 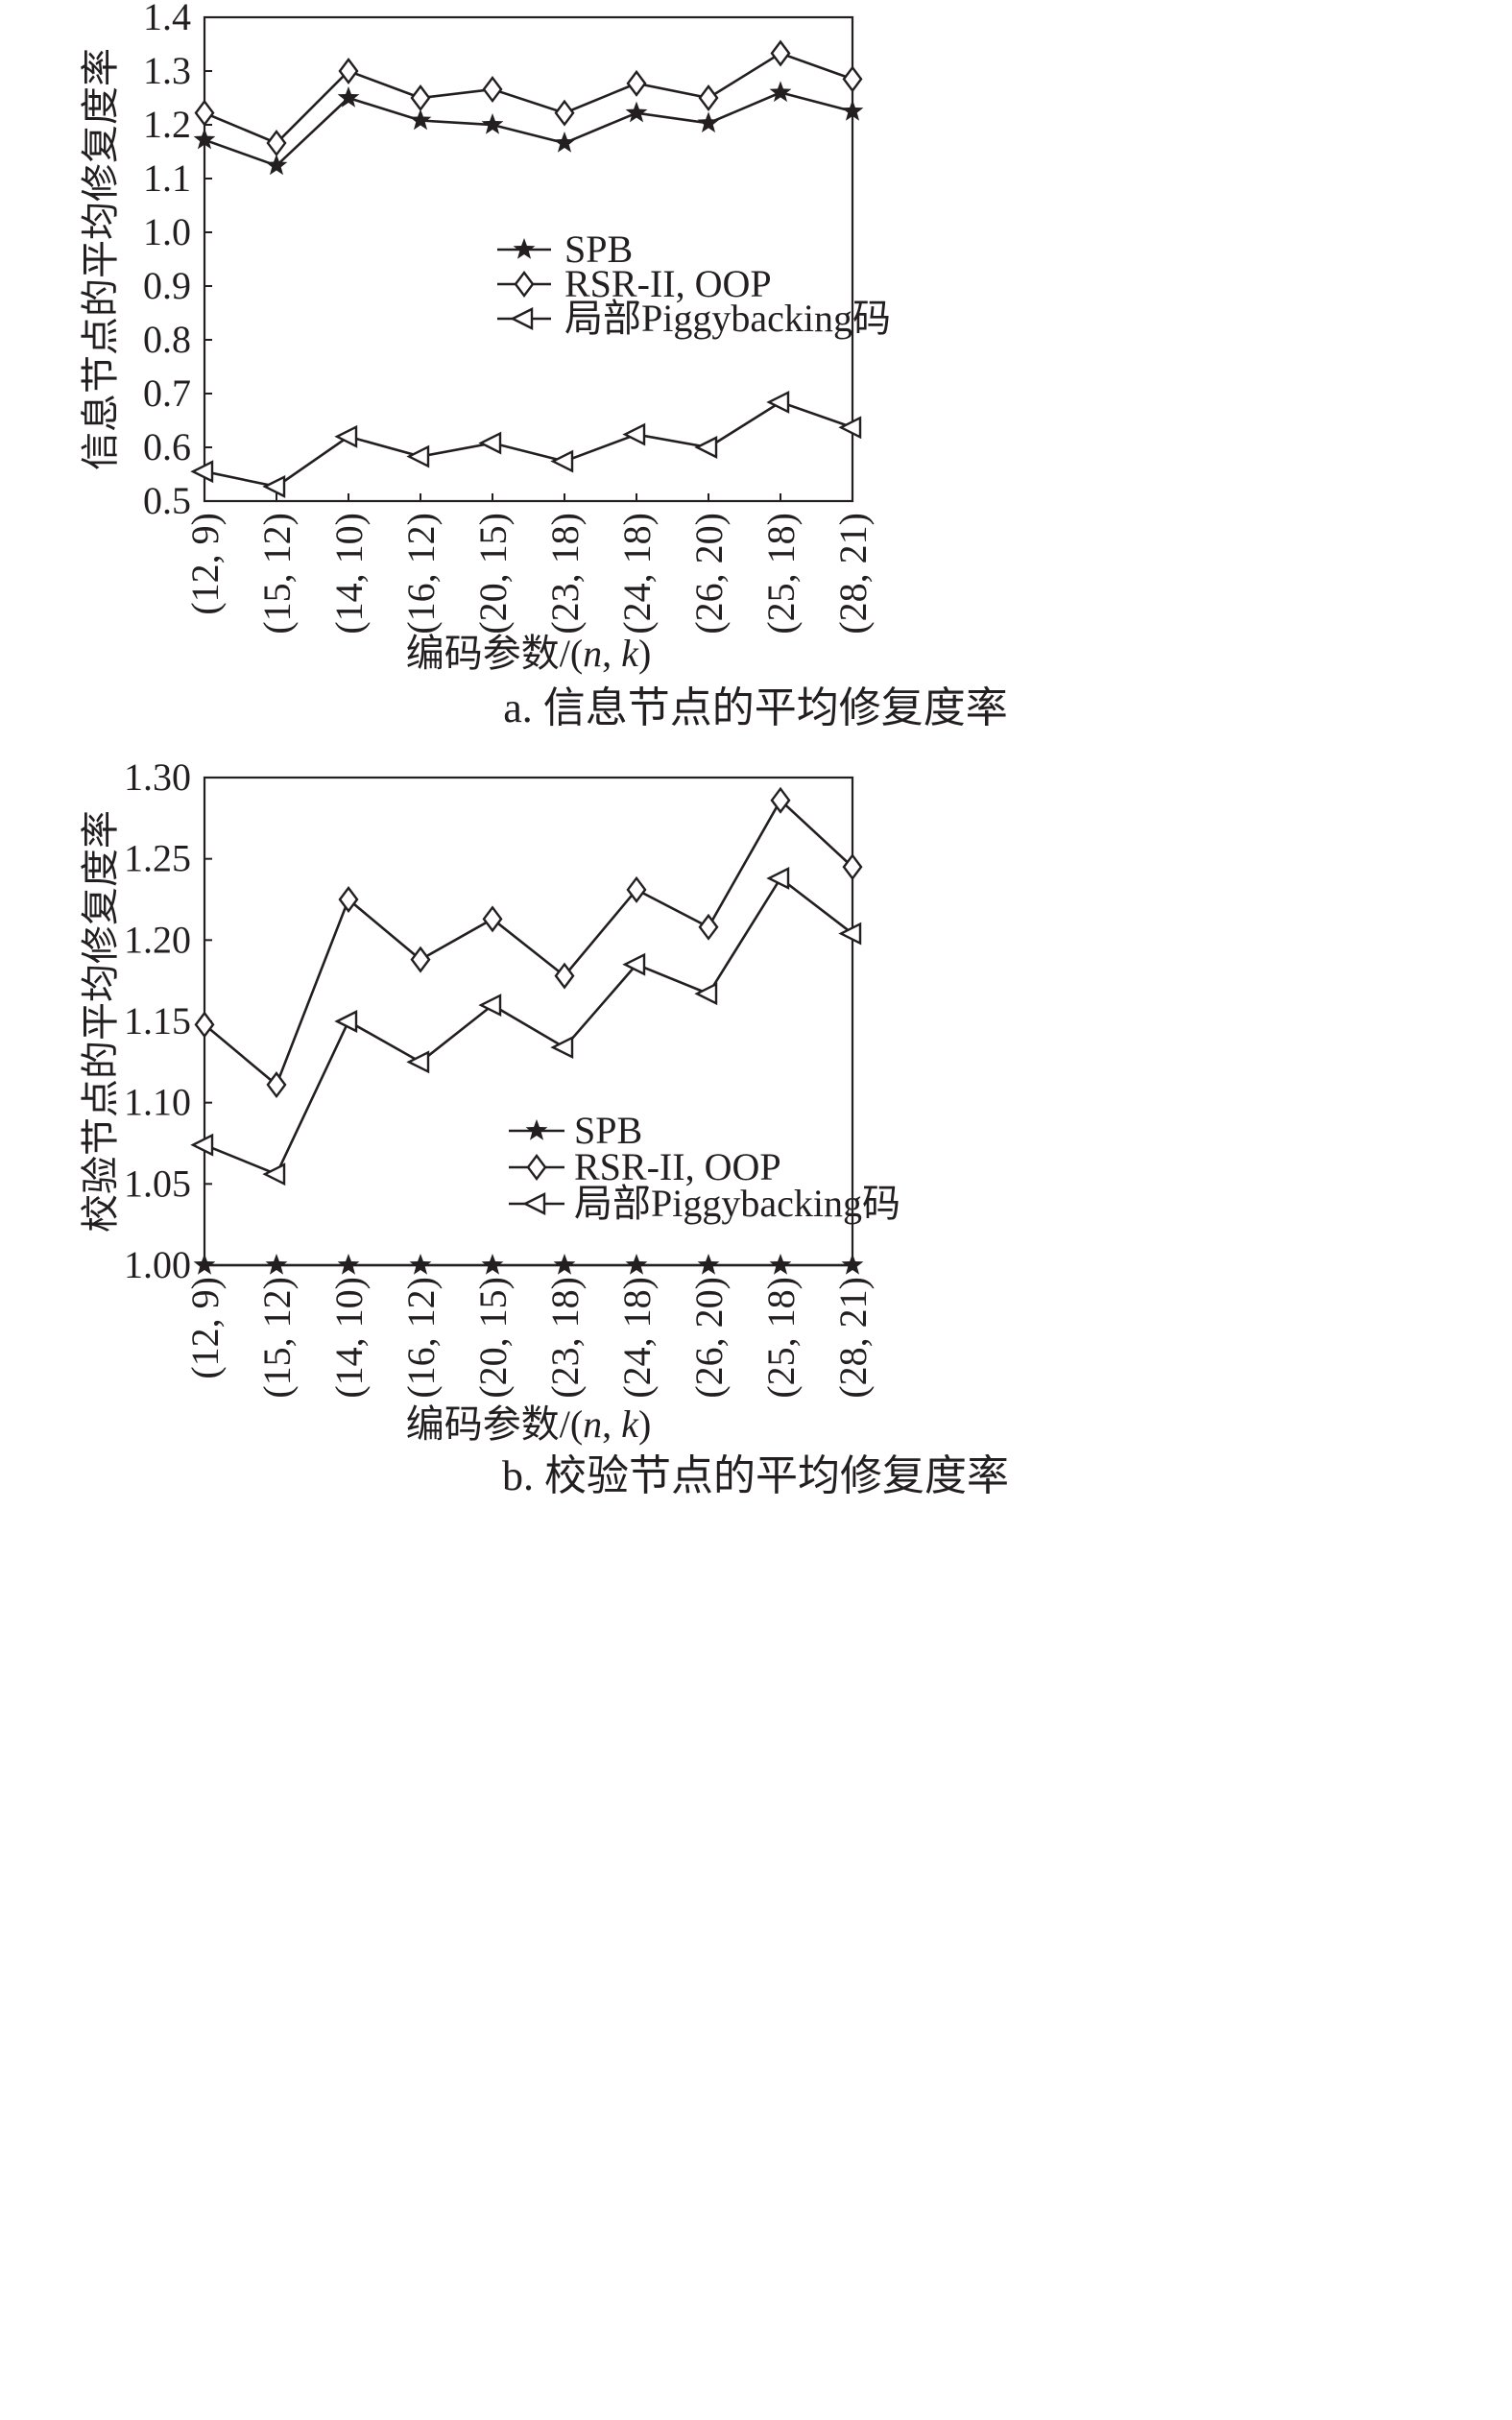 What do you see at coordinates (157, 777) in the screenshot?
I see `y-tick-label: 1.30` at bounding box center [157, 777].